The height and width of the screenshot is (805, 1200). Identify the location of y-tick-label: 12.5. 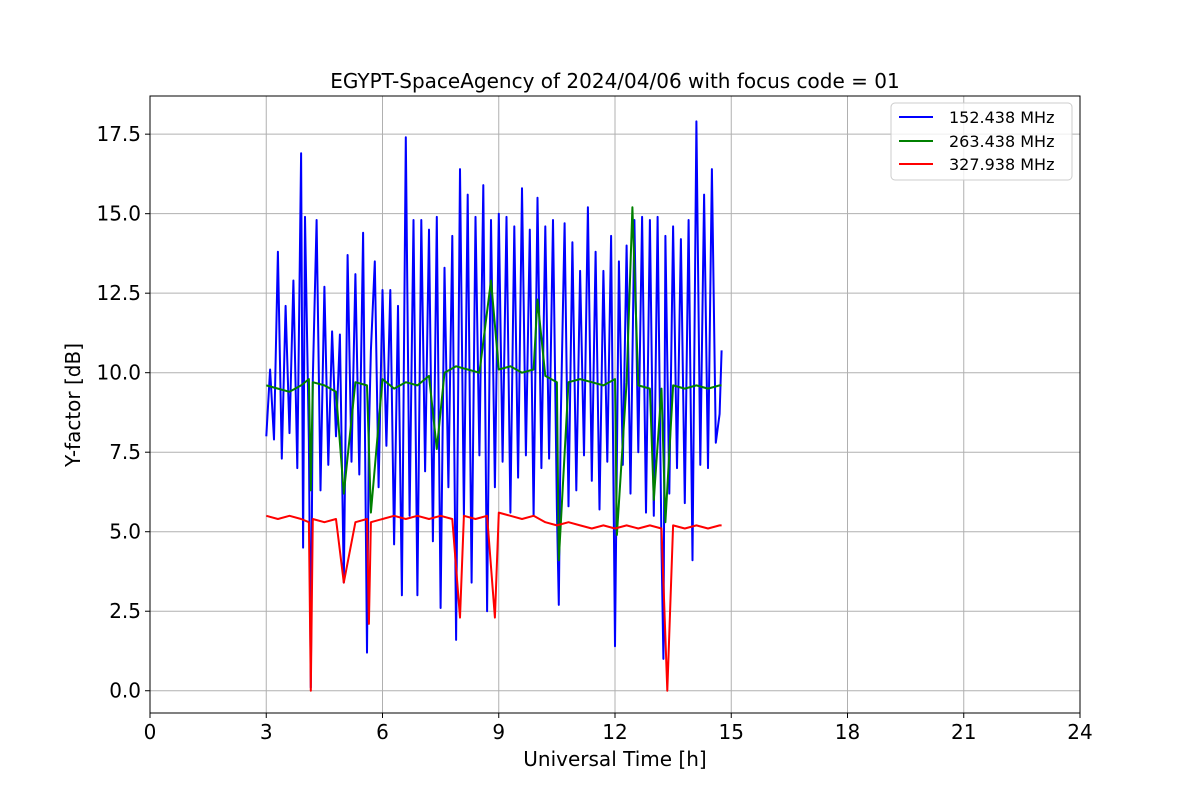
(118, 293).